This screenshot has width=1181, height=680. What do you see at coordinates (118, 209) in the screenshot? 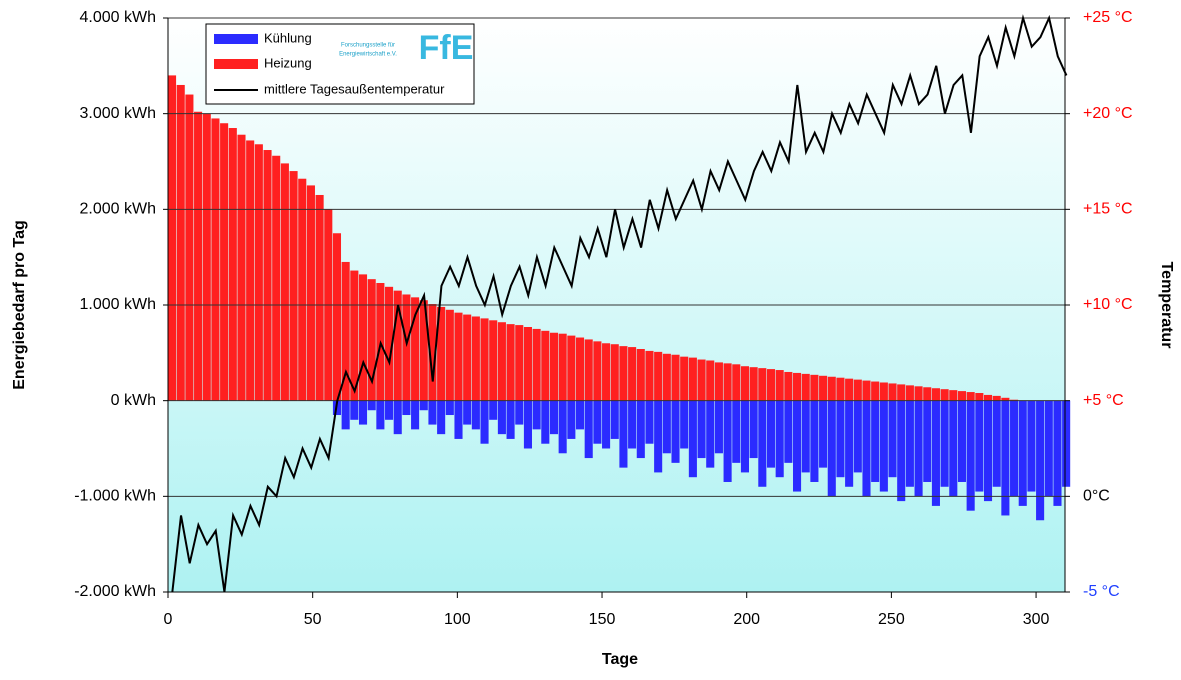
I see `y-tick-label: 2.000 kWh` at bounding box center [118, 209].